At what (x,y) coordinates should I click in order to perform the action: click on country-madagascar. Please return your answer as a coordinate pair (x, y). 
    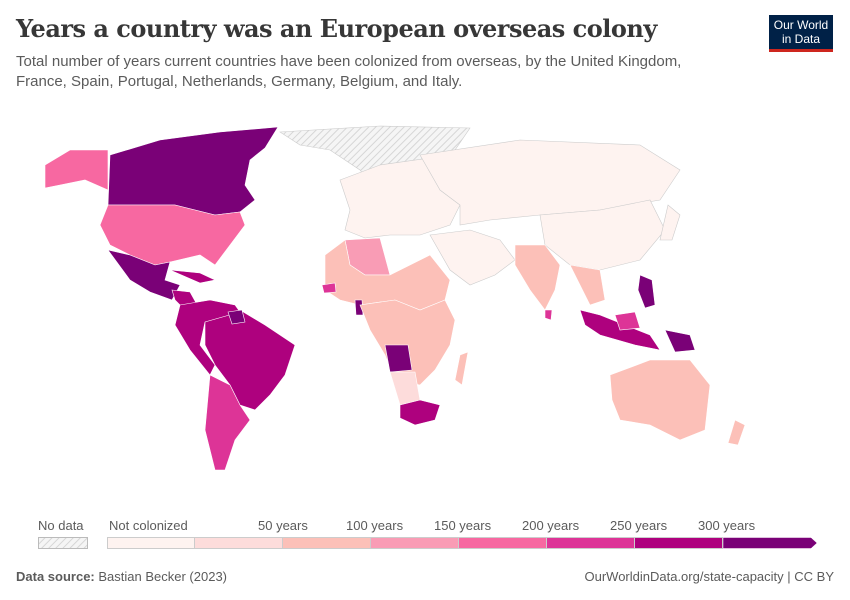
    Looking at the image, I should click on (461, 368).